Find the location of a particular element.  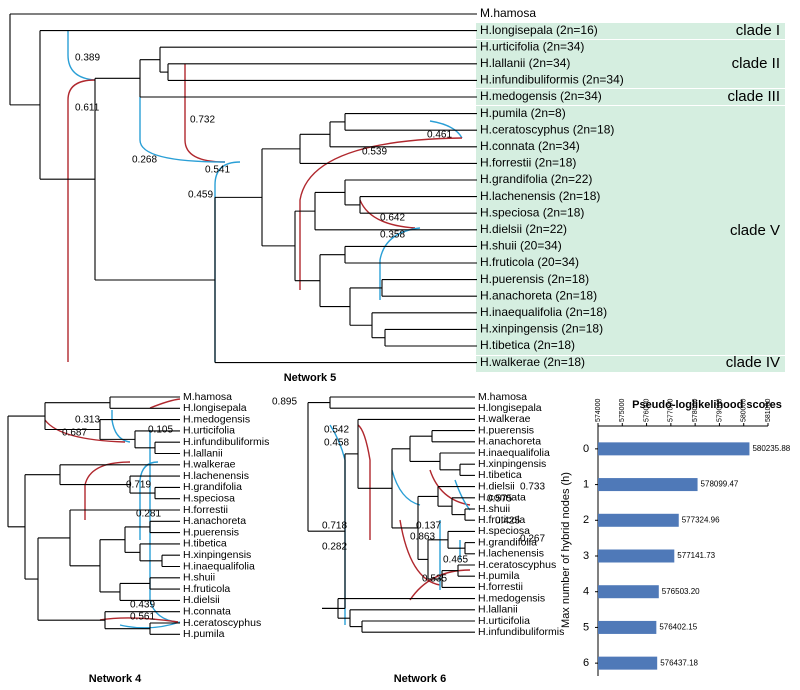

value-label: 577324.96 is located at coordinates (701, 519).